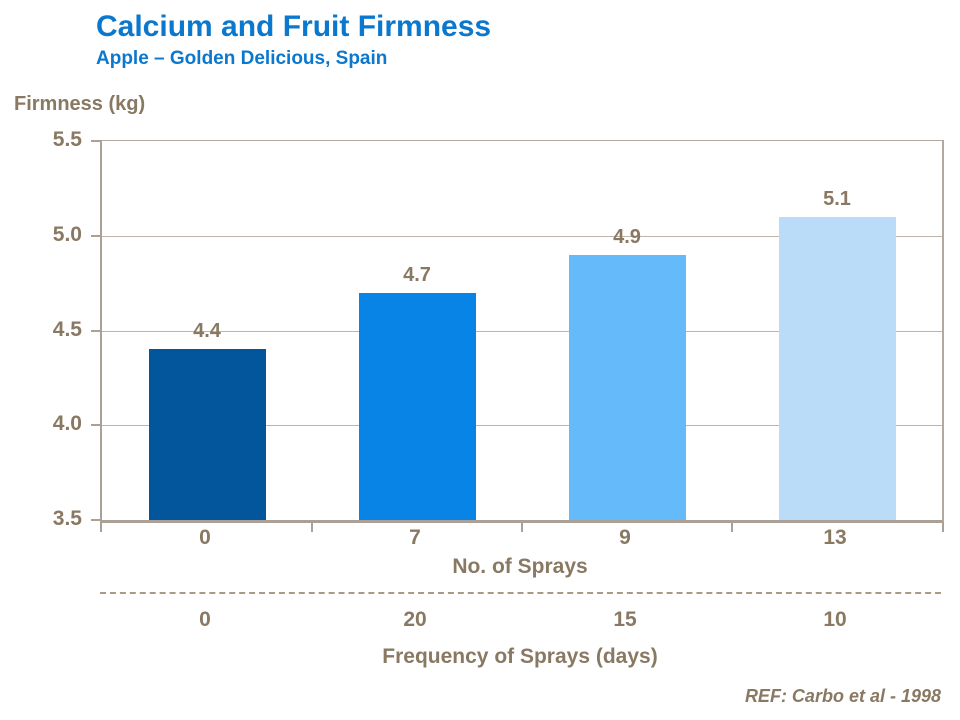 The width and height of the screenshot is (960, 720). I want to click on secondary-axis-values: 0 20 15 10, so click(520, 620).